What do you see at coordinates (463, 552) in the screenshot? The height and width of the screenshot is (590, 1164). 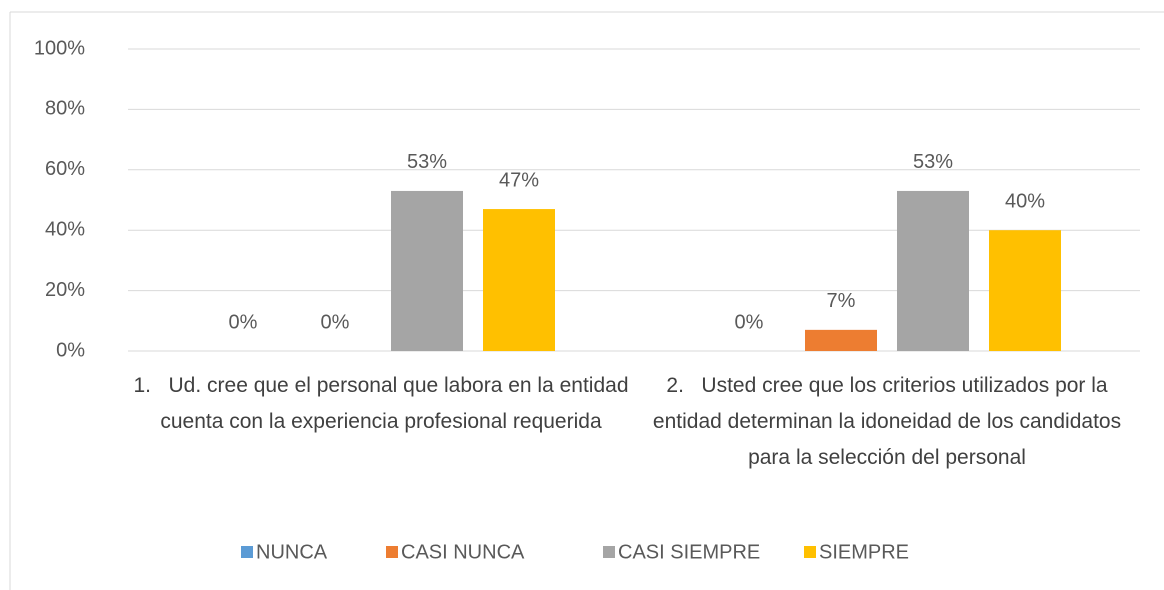 I see `legend-label: CASI NUNCA` at bounding box center [463, 552].